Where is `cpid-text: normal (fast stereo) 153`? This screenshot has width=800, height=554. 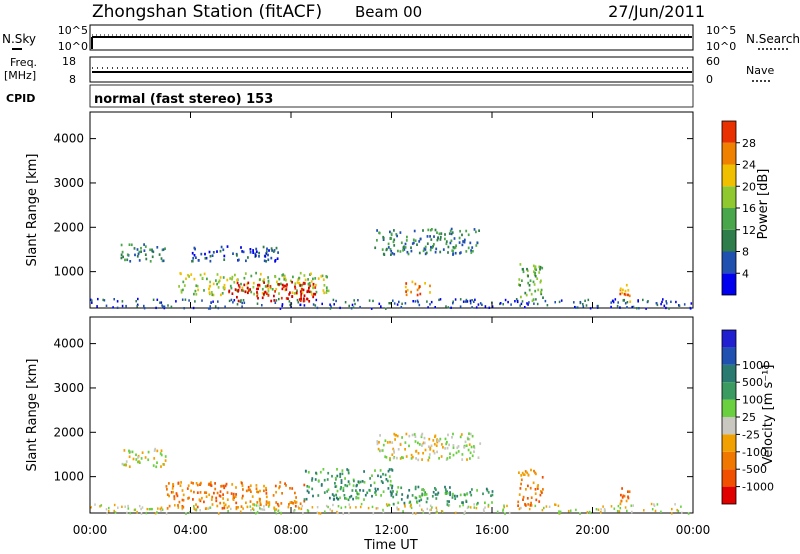
cpid-text: normal (fast stereo) 153 is located at coordinates (183, 99).